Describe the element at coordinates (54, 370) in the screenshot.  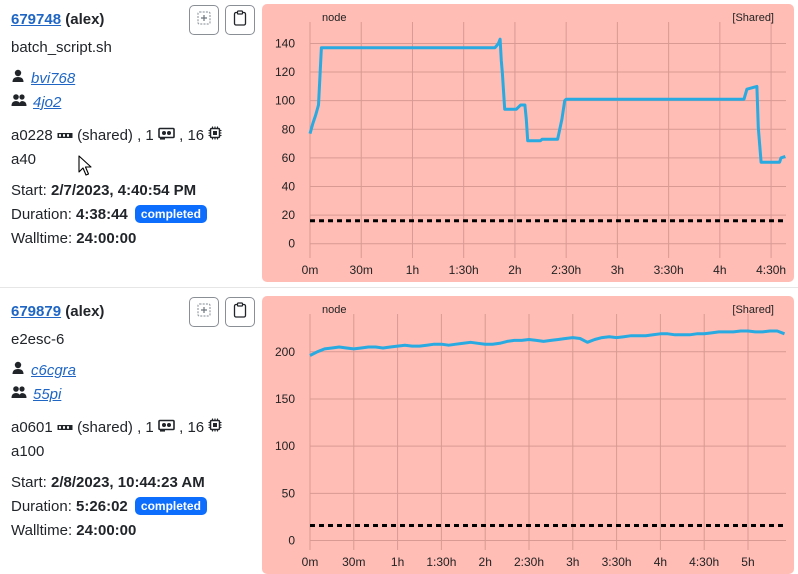
I see `project-link: c6cgra` at that location.